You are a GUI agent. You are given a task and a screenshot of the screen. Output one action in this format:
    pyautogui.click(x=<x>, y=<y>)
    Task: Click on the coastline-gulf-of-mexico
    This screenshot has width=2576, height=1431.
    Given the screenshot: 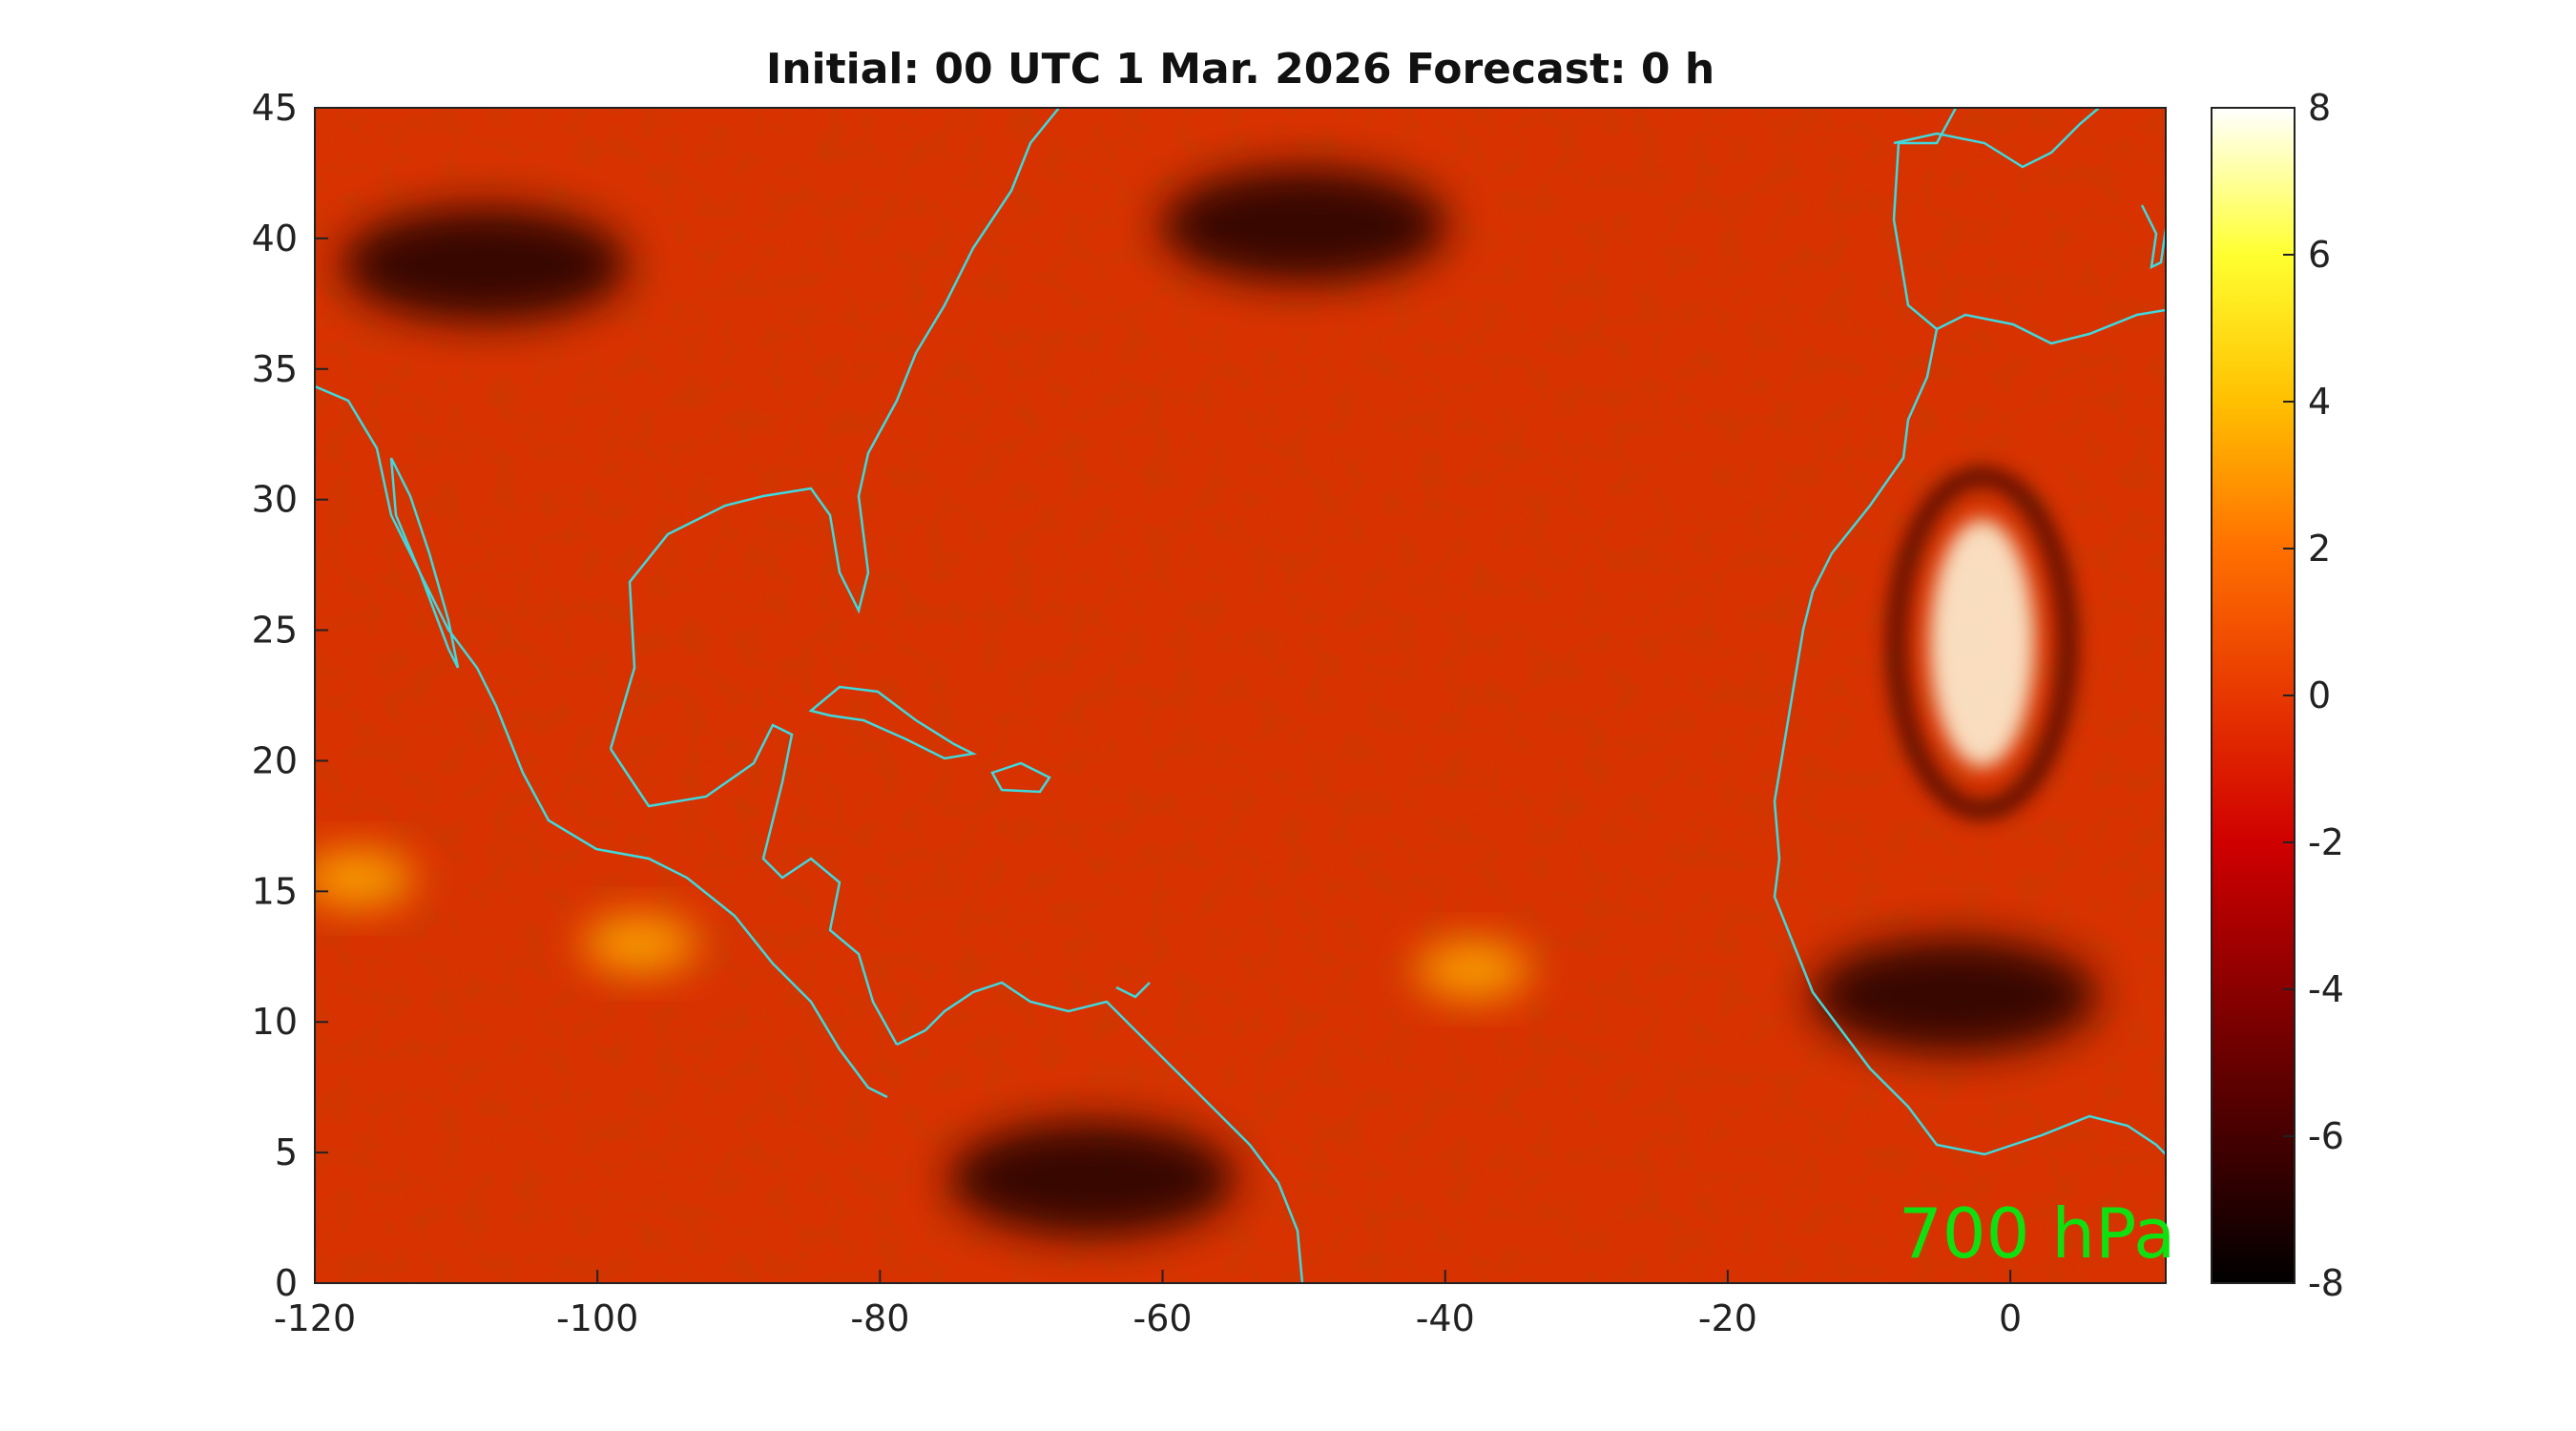 What is the action you would take?
    pyautogui.click(x=754, y=885)
    